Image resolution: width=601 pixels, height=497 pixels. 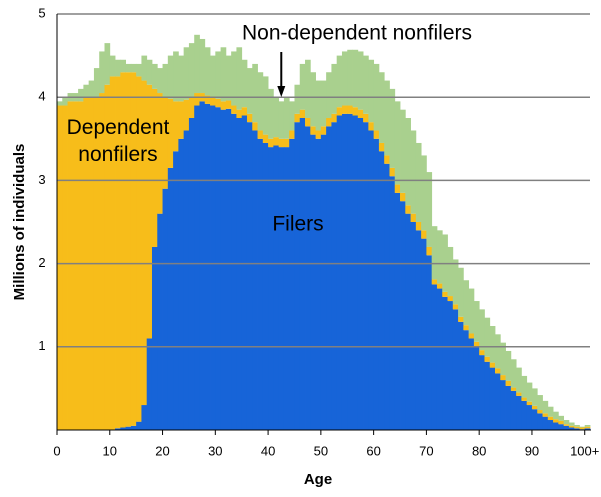 What do you see at coordinates (321, 450) in the screenshot?
I see `x-tick-label: 50` at bounding box center [321, 450].